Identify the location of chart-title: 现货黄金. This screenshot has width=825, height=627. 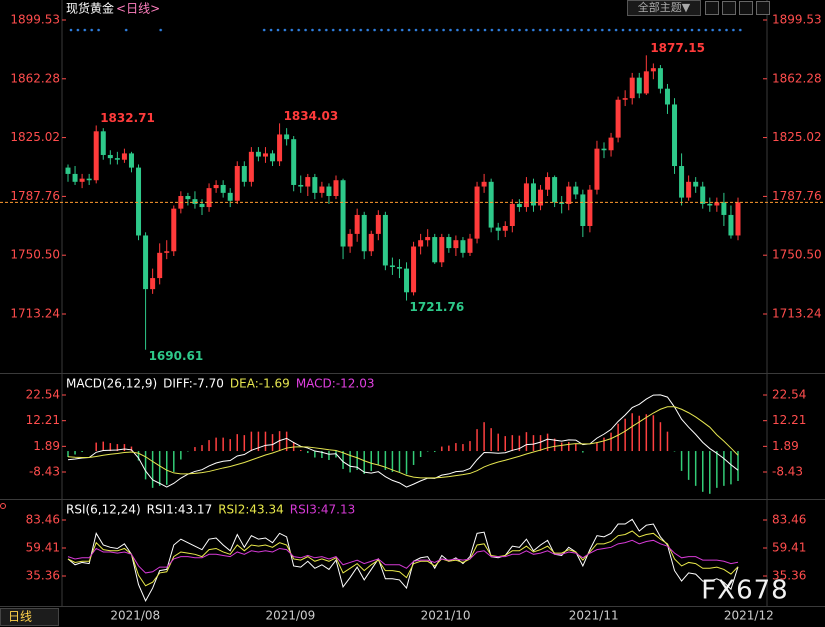
(90, 8).